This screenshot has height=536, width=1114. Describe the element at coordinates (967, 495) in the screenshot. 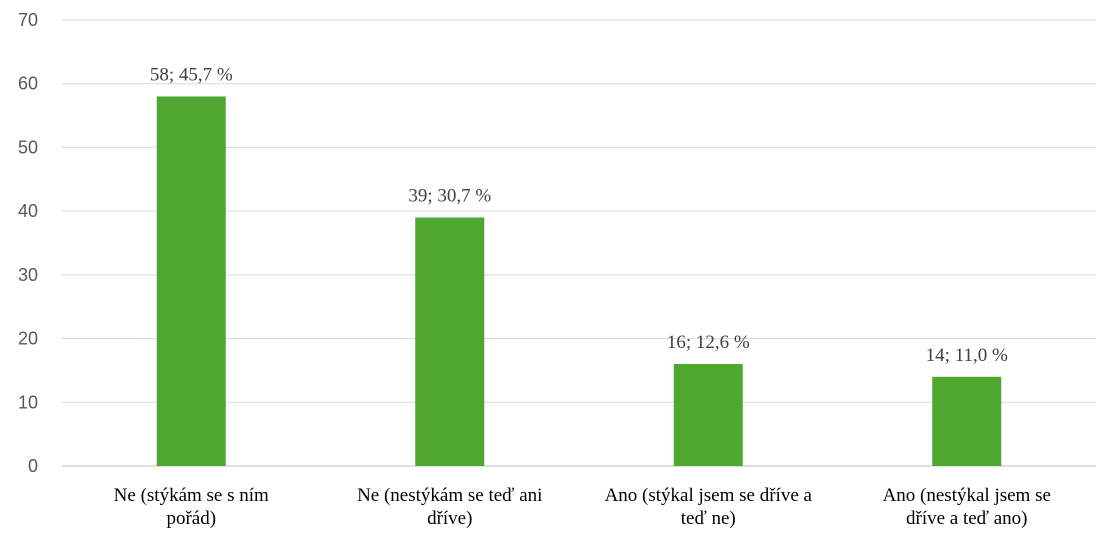

I see `x-tick-label: Ano (nestýkal jsem se` at that location.